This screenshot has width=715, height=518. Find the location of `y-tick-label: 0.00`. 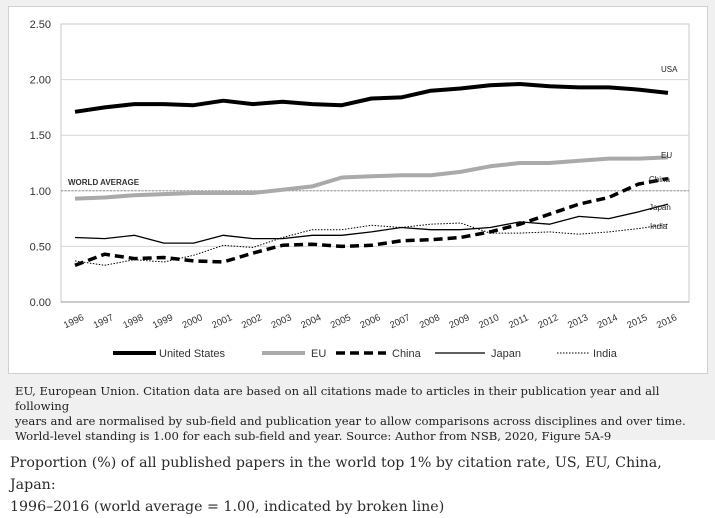

y-tick-label: 0.00 is located at coordinates (40, 303).